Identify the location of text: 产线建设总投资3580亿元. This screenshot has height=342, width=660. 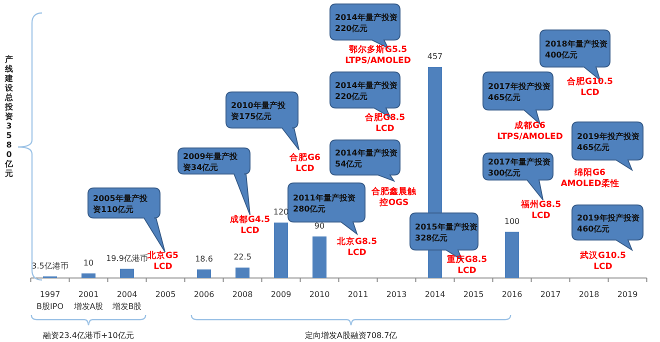
(9, 116).